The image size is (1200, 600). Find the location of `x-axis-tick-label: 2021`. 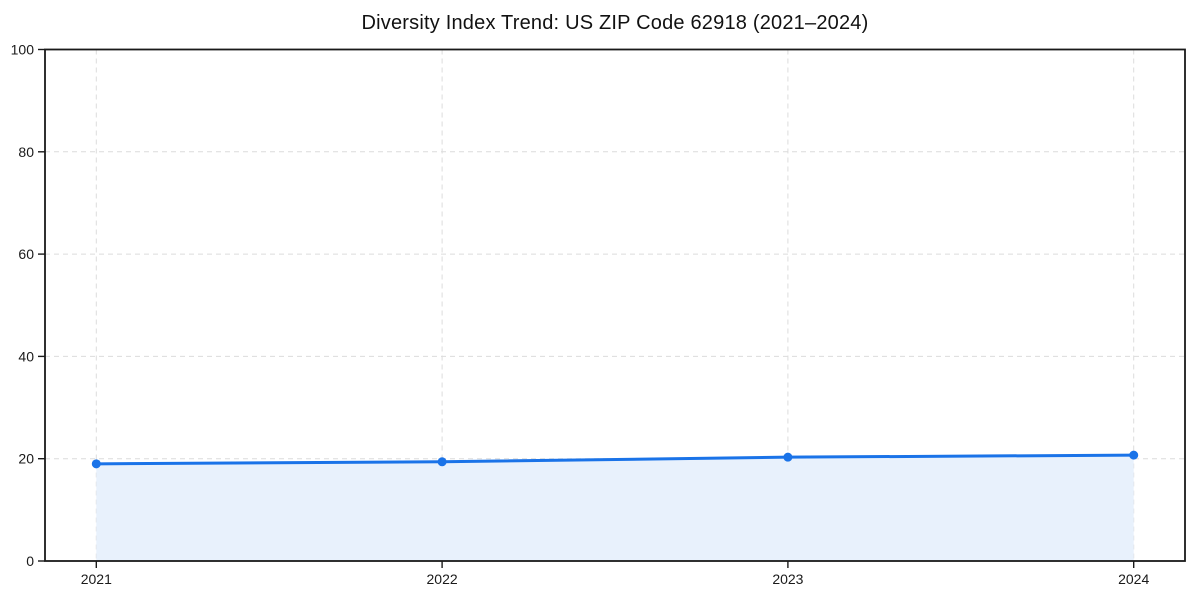

x-axis-tick-label: 2021 is located at coordinates (96, 579).